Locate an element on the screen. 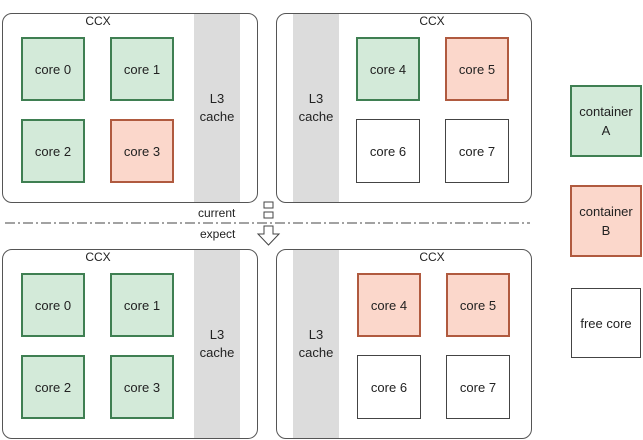 This screenshot has height=440, width=643. legend-container-b-line1: container is located at coordinates (605, 211).